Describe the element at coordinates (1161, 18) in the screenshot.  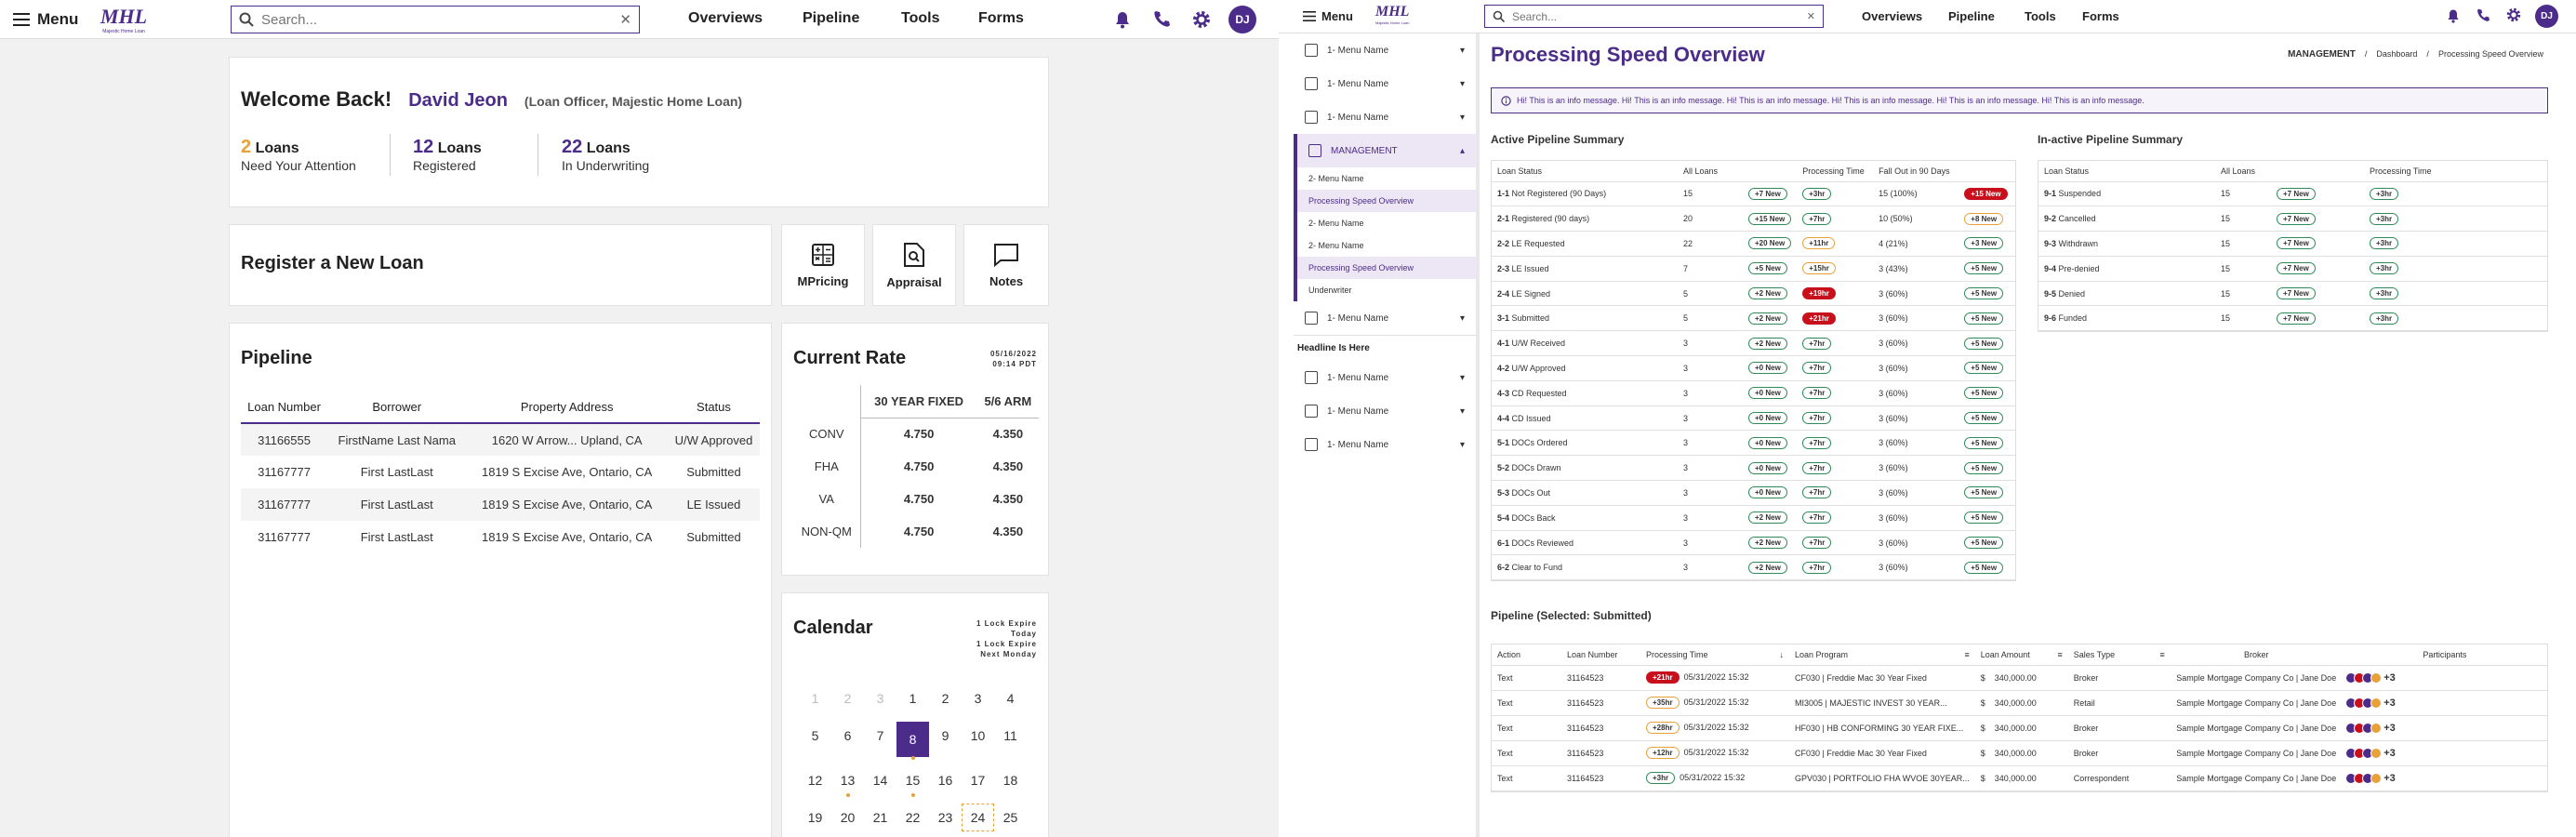
I see `phone-icon` at that location.